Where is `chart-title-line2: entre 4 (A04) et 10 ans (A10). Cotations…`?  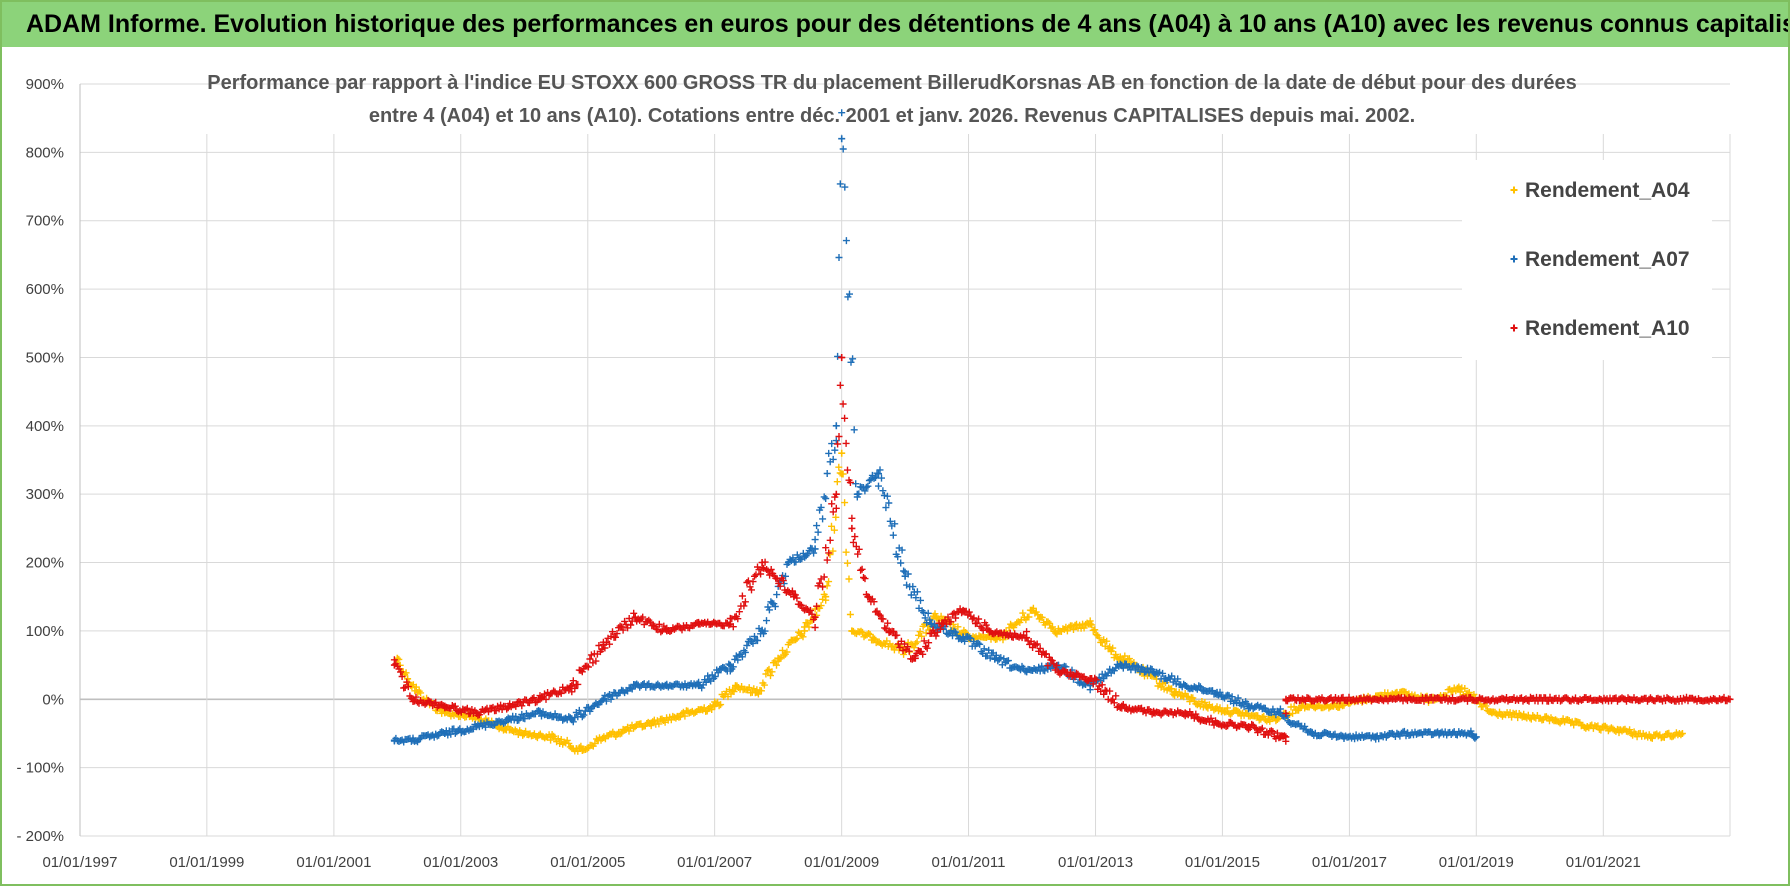 chart-title-line2: entre 4 (A04) et 10 ans (A10). Cotations… is located at coordinates (892, 116).